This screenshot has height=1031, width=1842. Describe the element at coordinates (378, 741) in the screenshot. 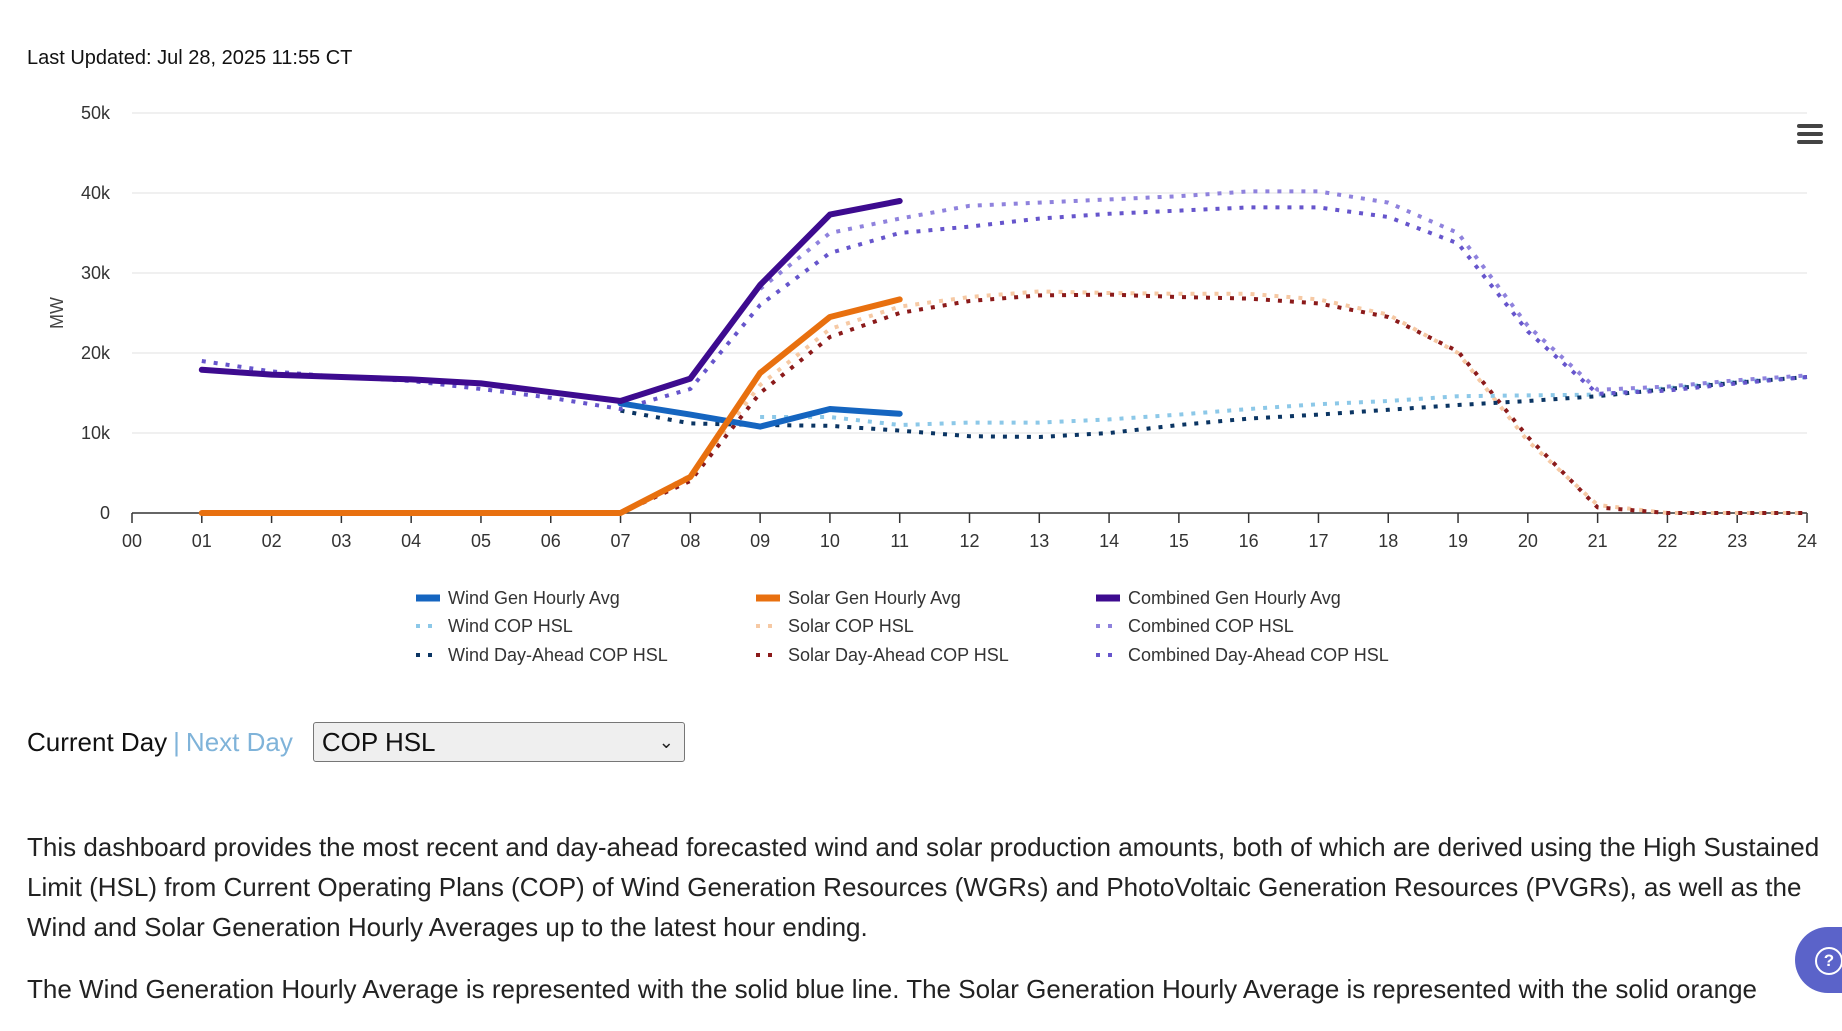

I see `data-source-select-value: COP HSL` at that location.